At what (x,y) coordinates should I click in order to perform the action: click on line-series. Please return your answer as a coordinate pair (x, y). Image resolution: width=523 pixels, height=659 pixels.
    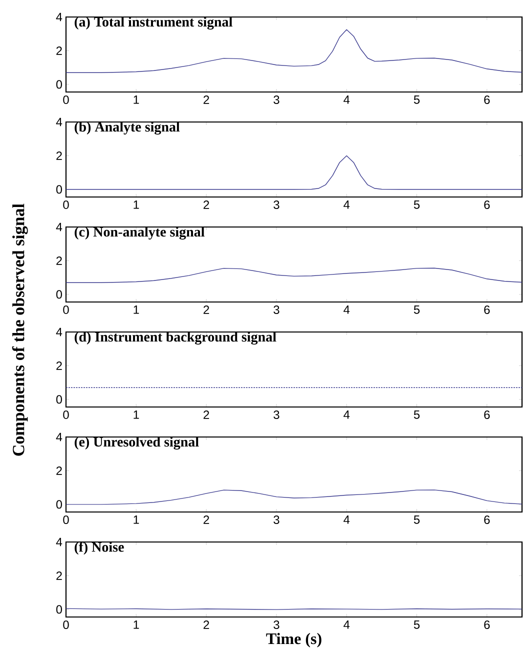
    Looking at the image, I should click on (294, 172).